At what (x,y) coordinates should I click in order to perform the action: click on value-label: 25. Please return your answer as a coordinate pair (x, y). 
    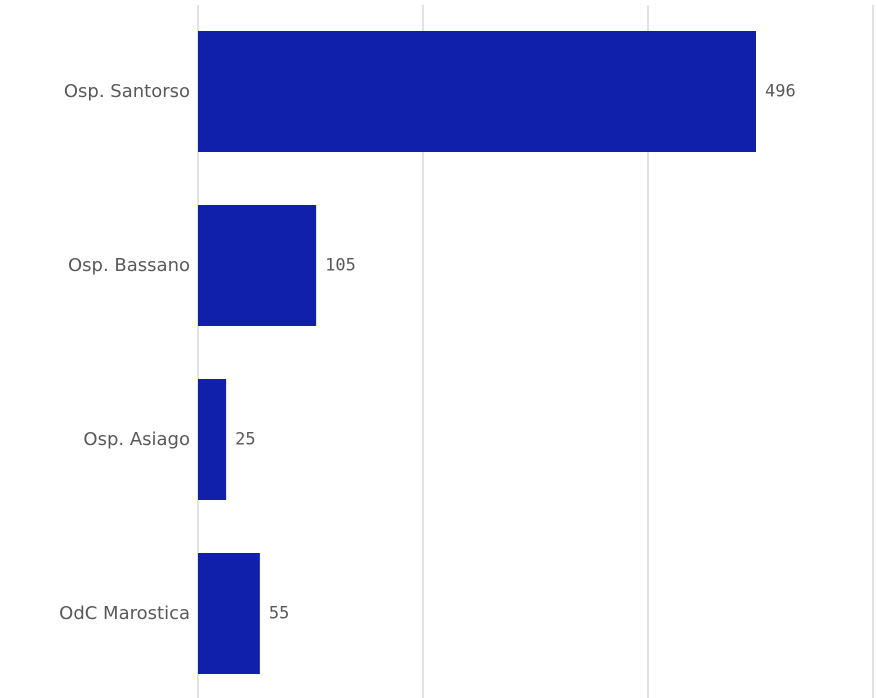
    Looking at the image, I should click on (245, 440).